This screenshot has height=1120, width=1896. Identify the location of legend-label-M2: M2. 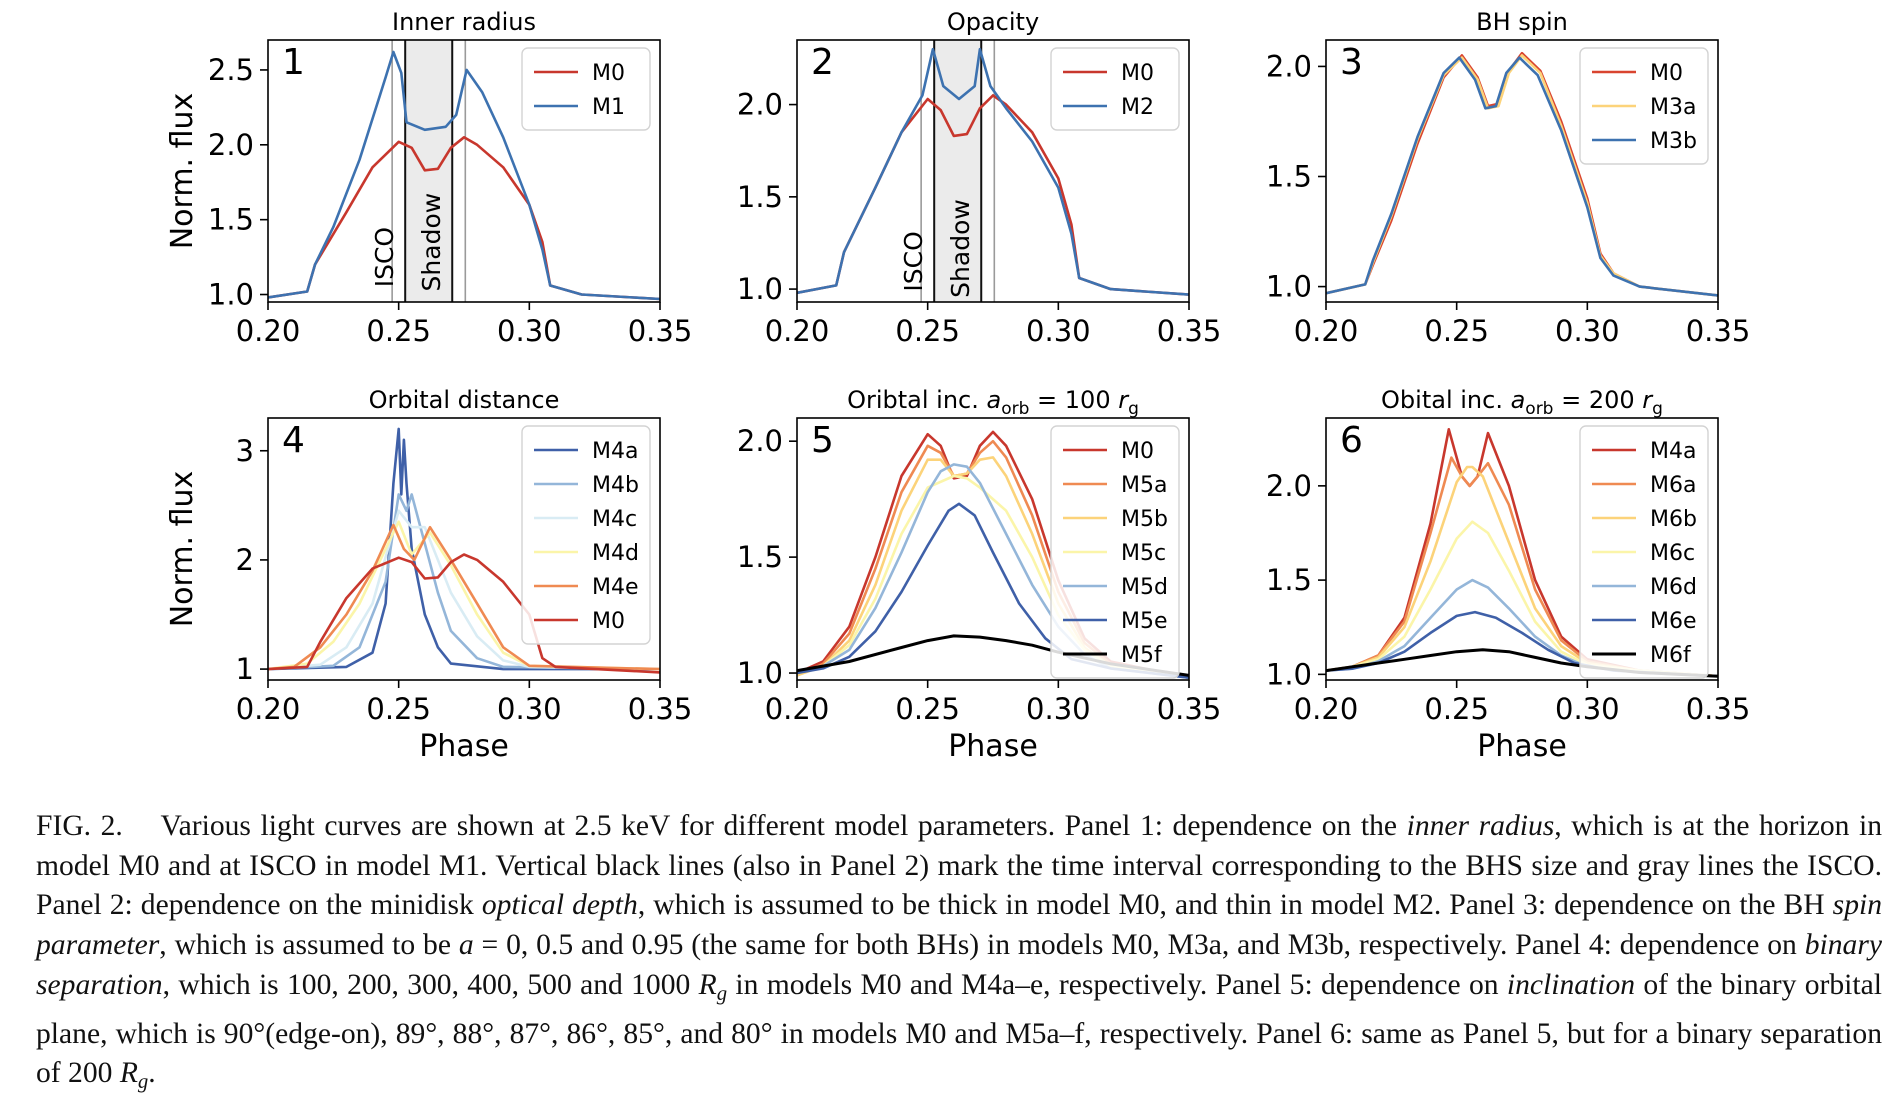
(1137, 107).